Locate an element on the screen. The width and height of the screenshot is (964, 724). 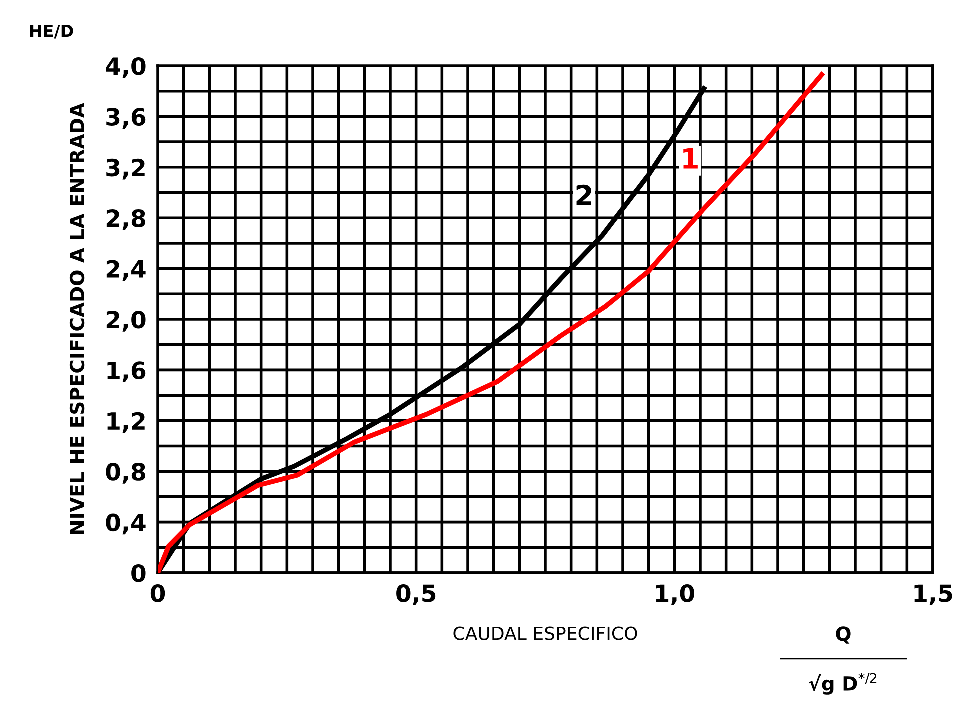
x-tick-label: 0,5 is located at coordinates (416, 595).